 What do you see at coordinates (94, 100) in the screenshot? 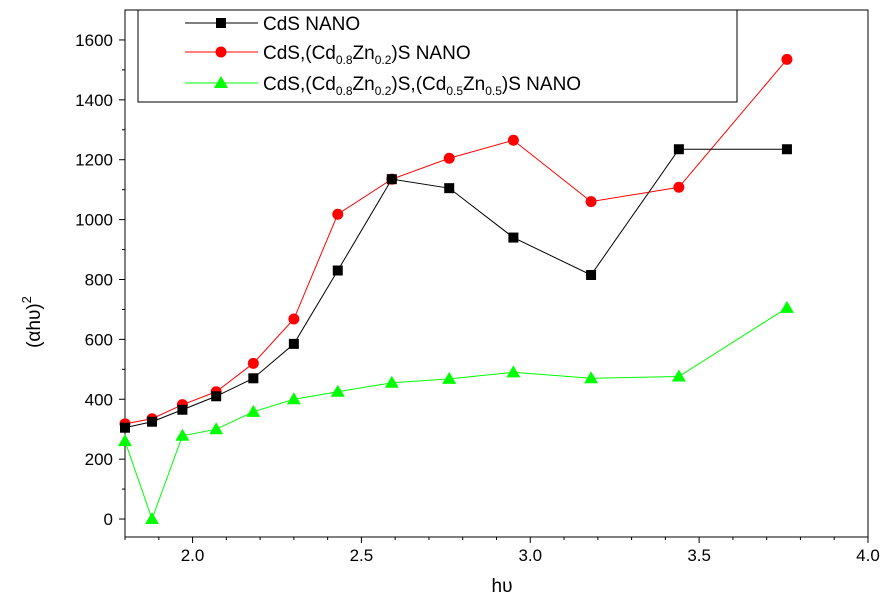
I see `y-tick-label: 1400` at bounding box center [94, 100].